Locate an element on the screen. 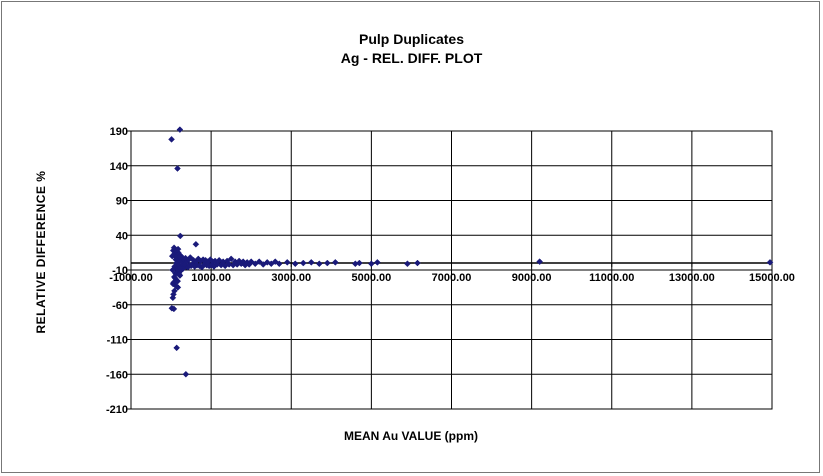 This screenshot has width=823, height=476. x-axis-label: MEAN Au VALUE (ppm) is located at coordinates (411, 436).